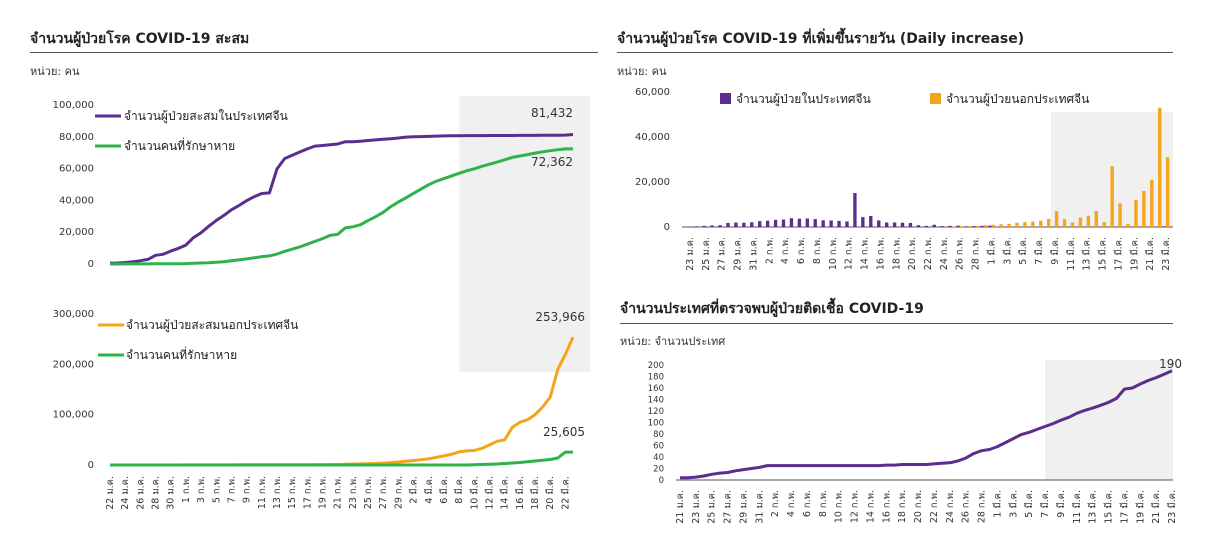 The height and width of the screenshot is (539, 1214). Describe the element at coordinates (725, 98) in the screenshot. I see `legend-swatch` at that location.